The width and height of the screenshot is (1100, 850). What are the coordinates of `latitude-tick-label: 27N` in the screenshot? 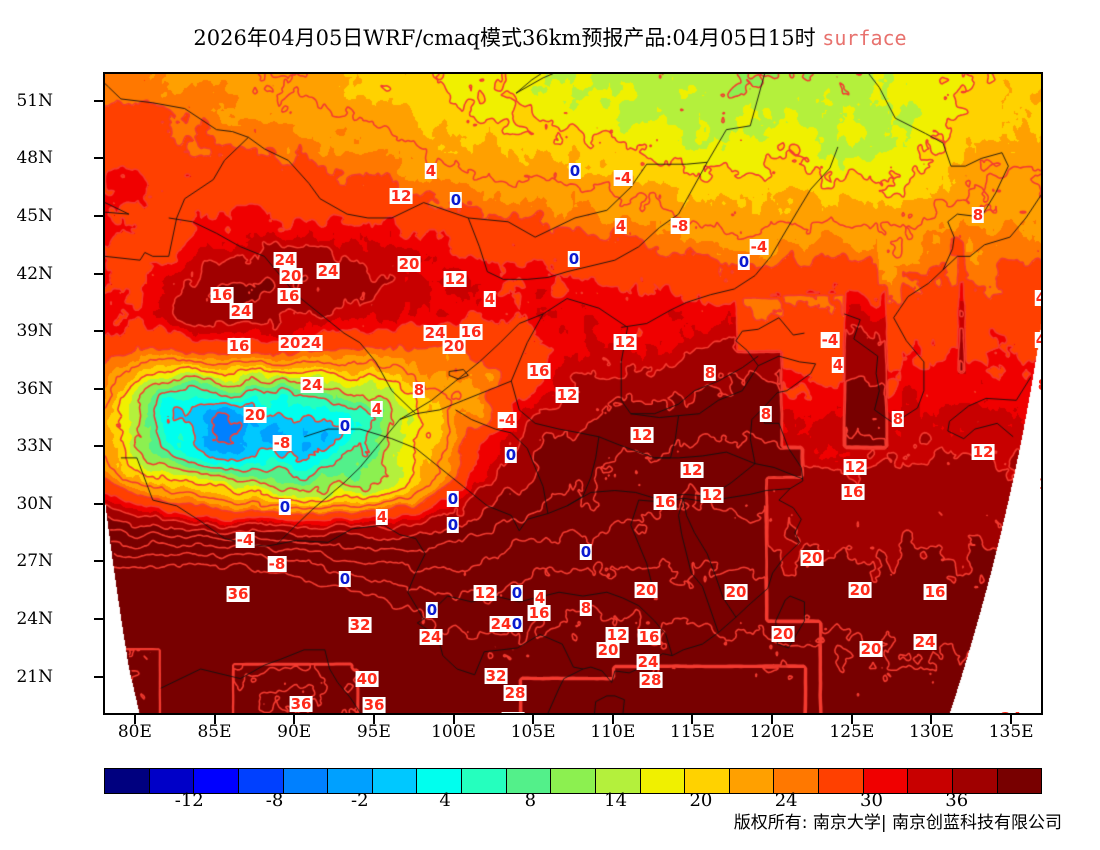 It's located at (34, 561).